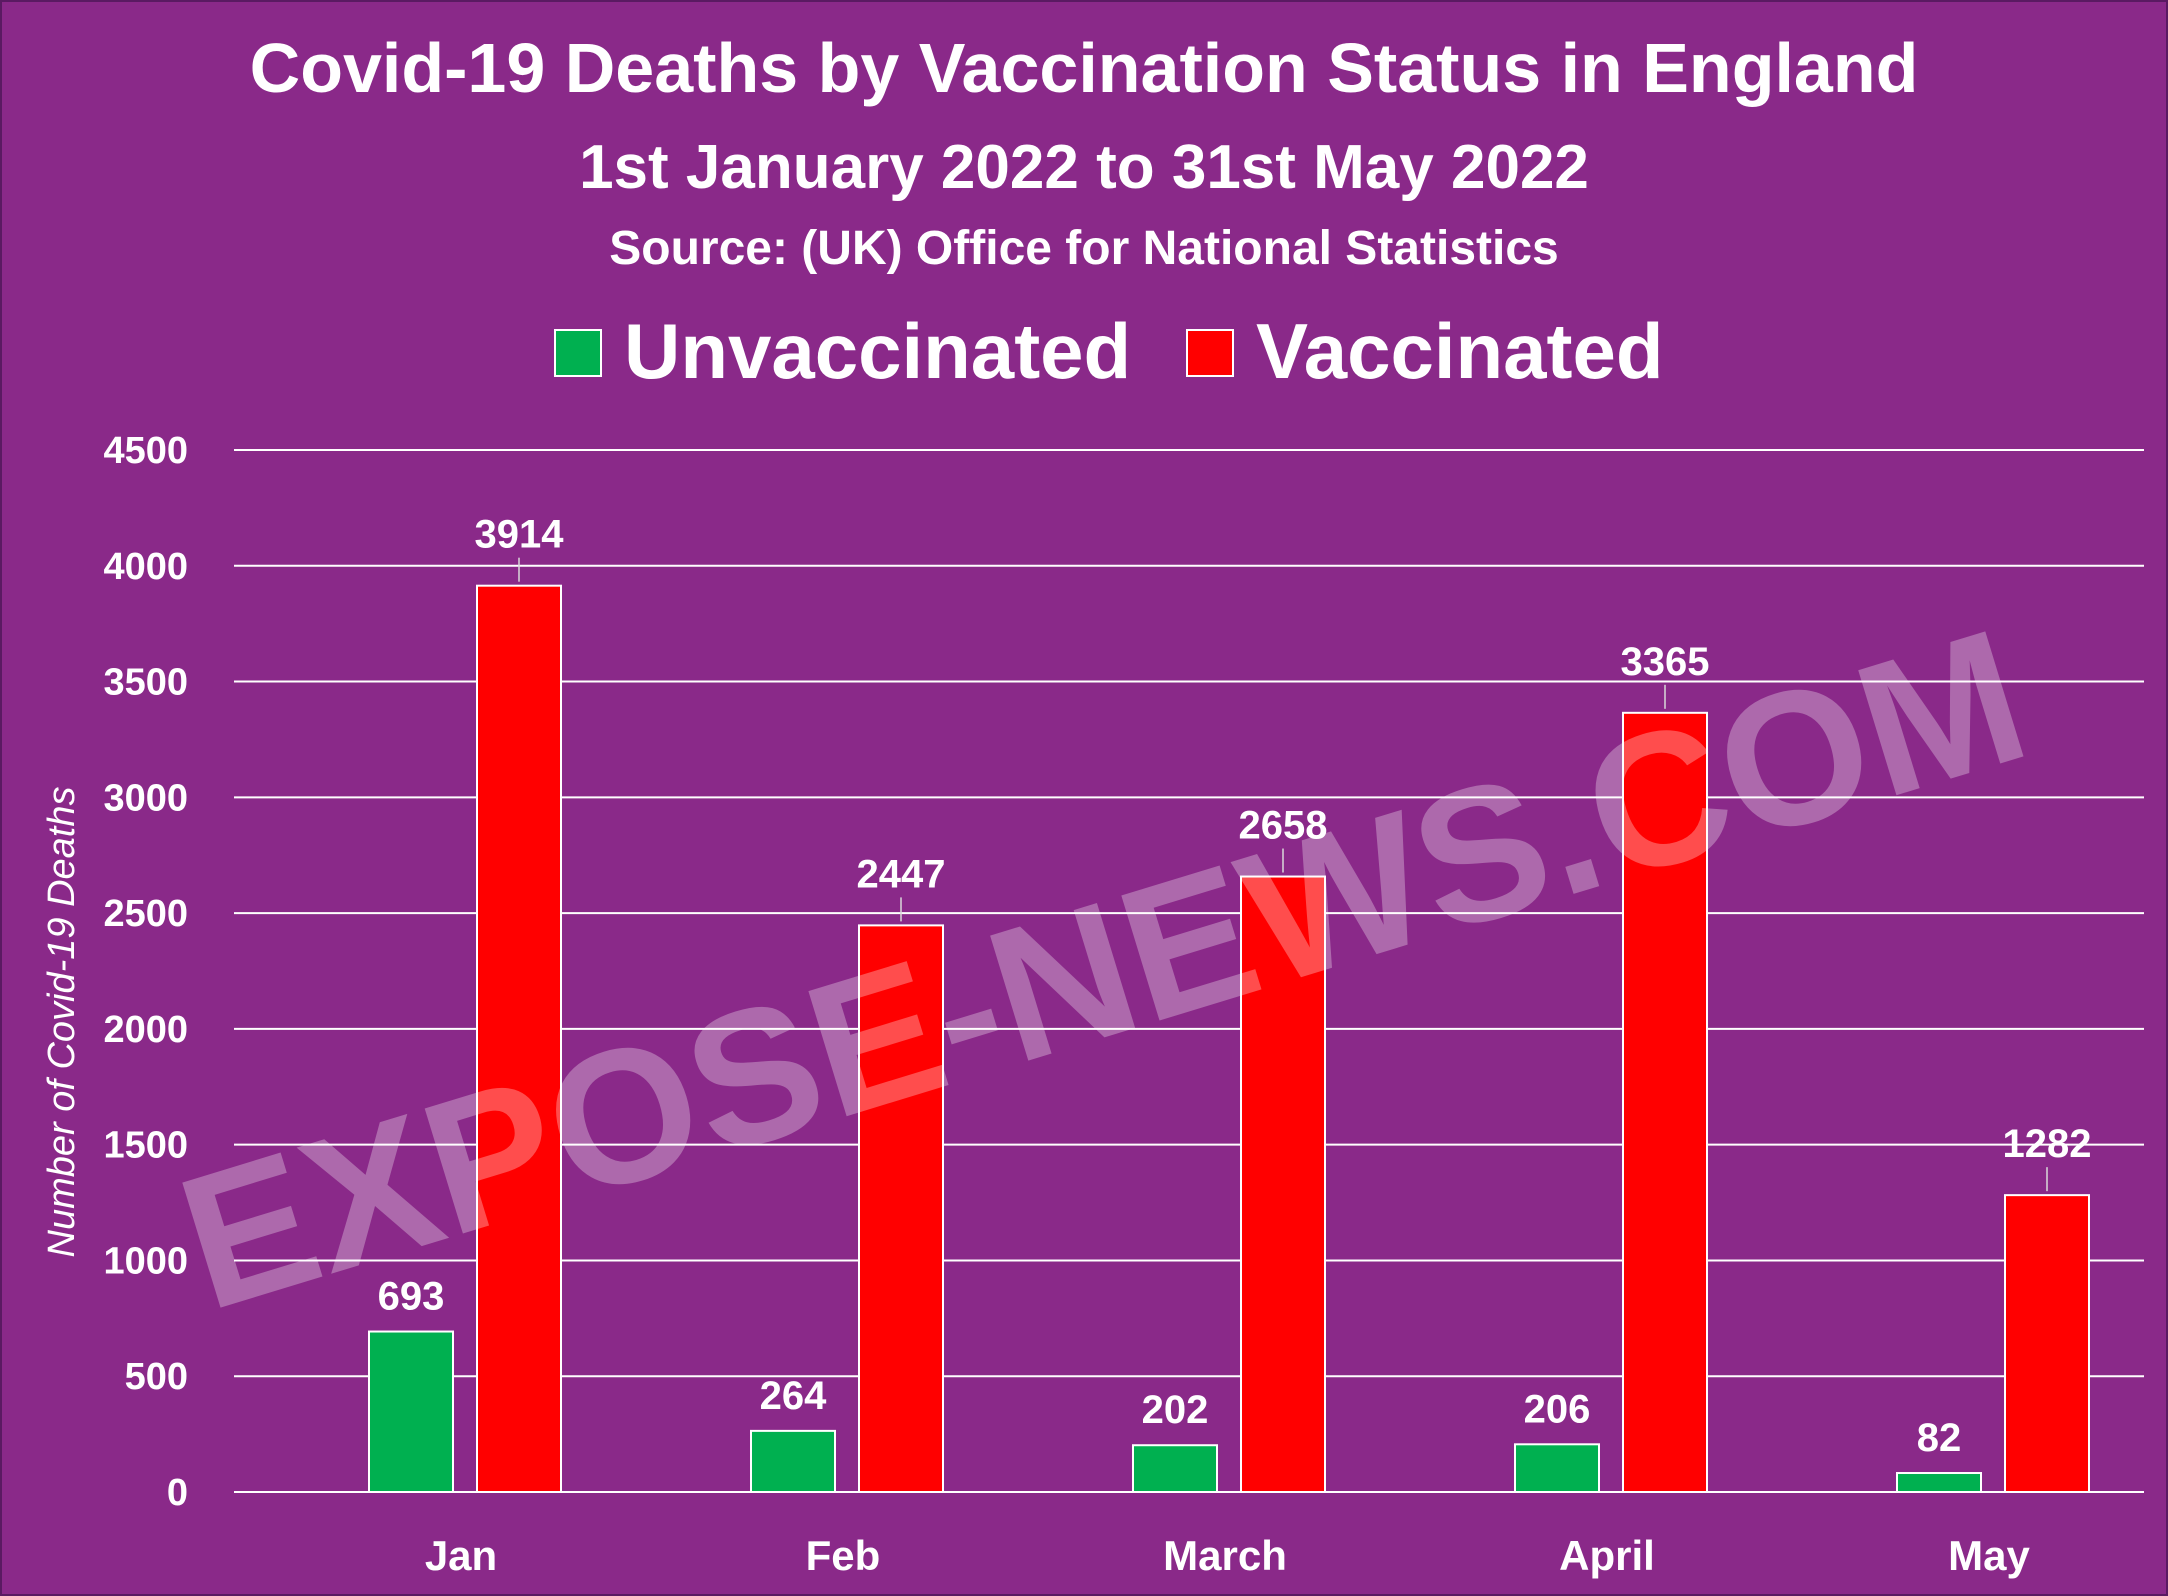 The image size is (2168, 1596). Describe the element at coordinates (1175, 1410) in the screenshot. I see `data-label: 202` at that location.